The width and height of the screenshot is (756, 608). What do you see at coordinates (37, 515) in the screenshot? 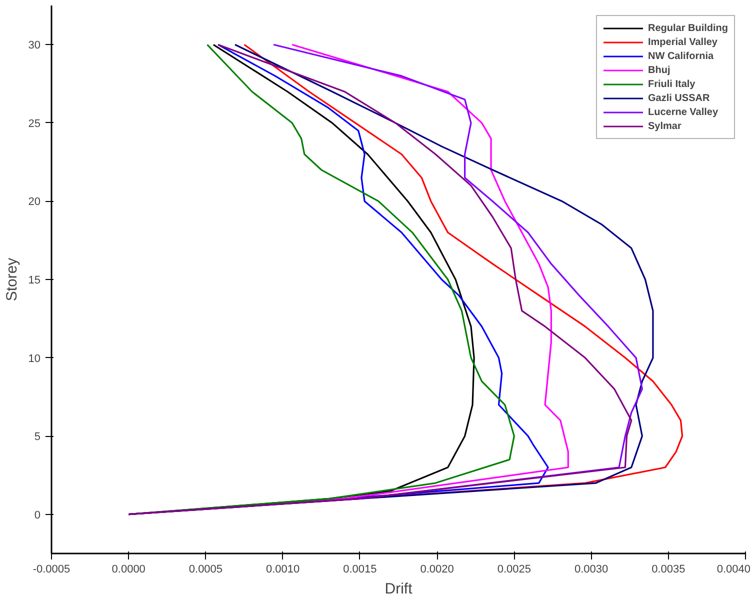
I see `y-tick-label: 0` at bounding box center [37, 515].